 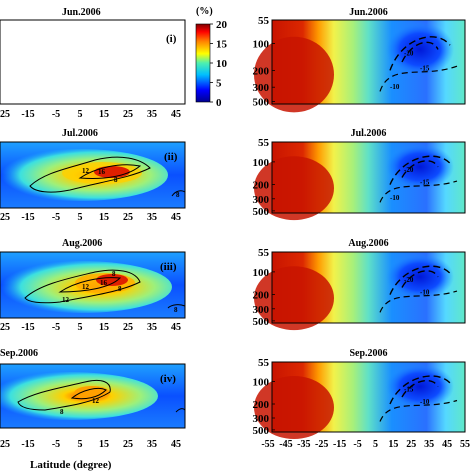 What do you see at coordinates (93, 396) in the screenshot?
I see `left-panel-4: 12 8` at bounding box center [93, 396].